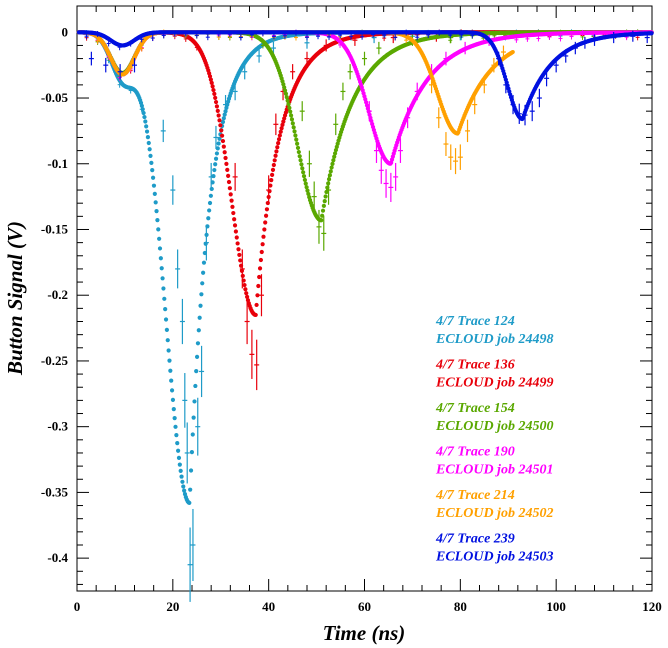 The image size is (668, 648). I want to click on x-tick-label: 40, so click(268, 606).